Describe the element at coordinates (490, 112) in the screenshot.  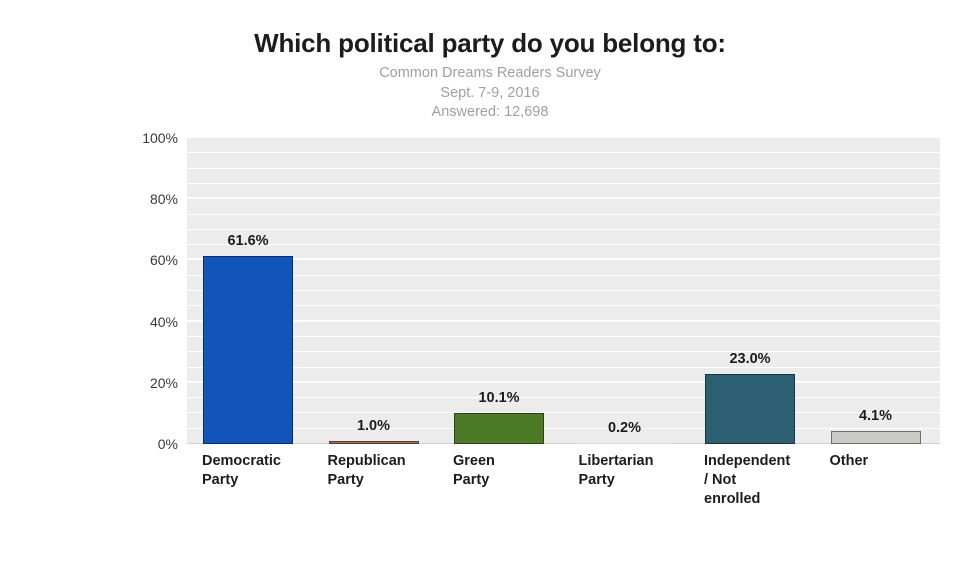
I see `chart-subtitle-answered: Answered: 12,698` at that location.